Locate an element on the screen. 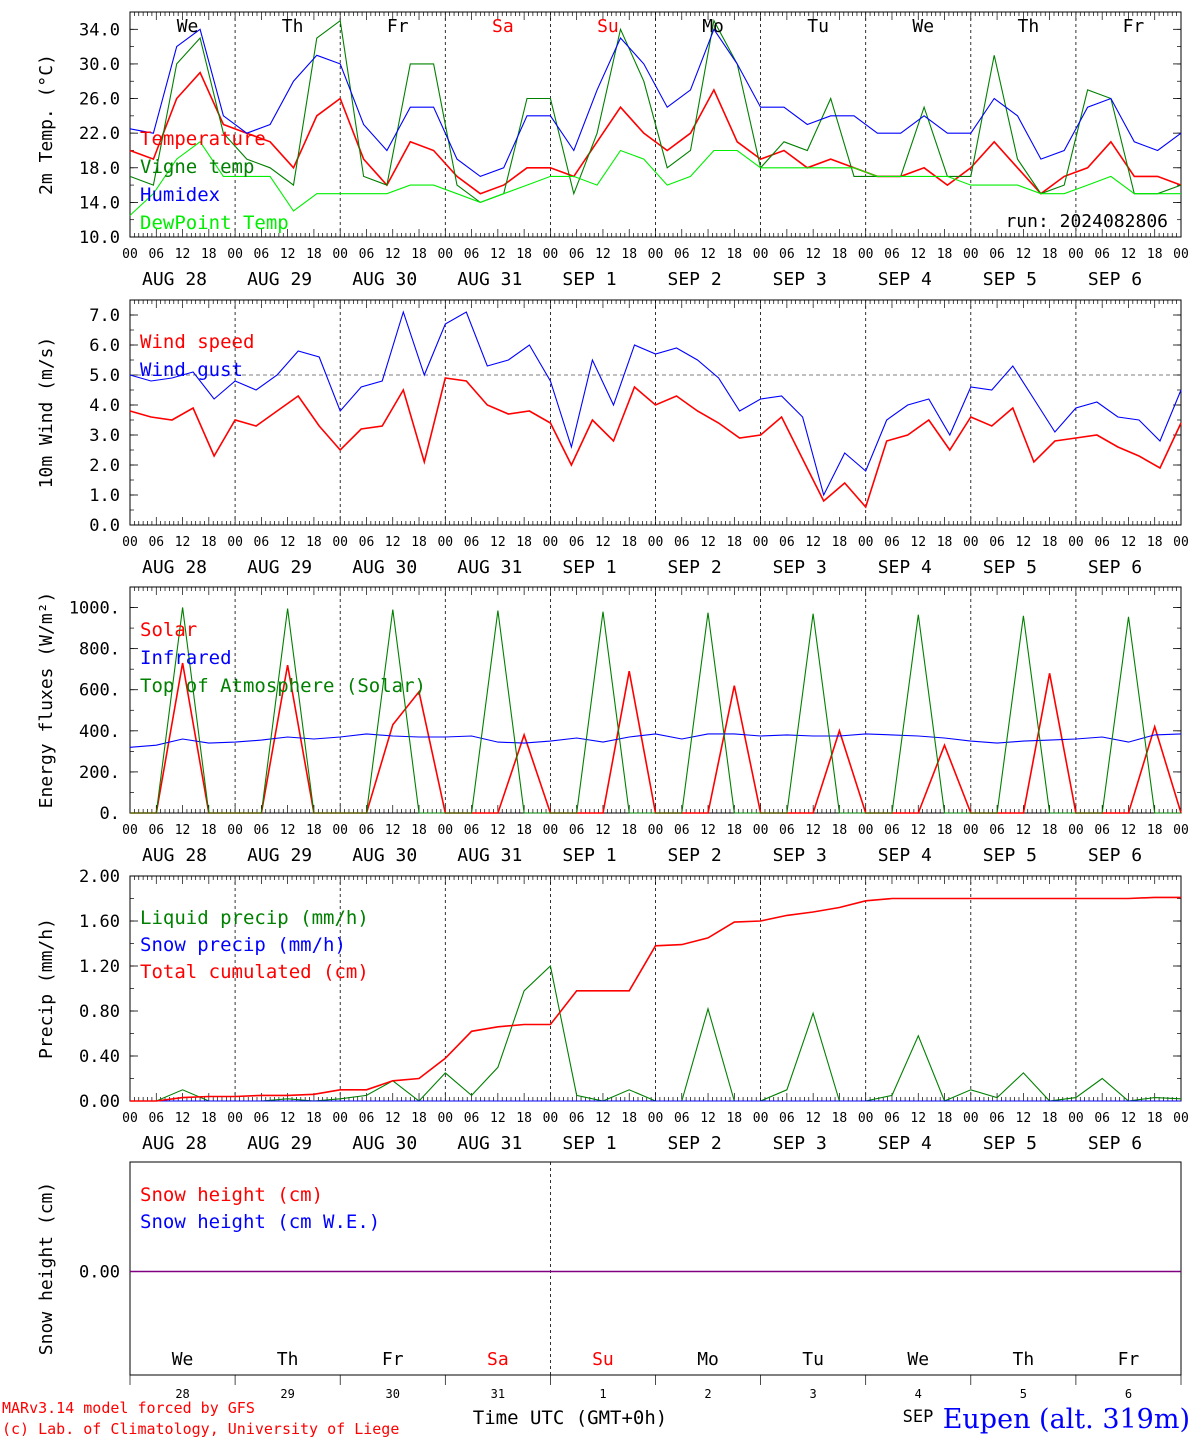 Image resolution: width=1194 pixels, height=1440 pixels. y-tick-label: 600. is located at coordinates (99, 691).